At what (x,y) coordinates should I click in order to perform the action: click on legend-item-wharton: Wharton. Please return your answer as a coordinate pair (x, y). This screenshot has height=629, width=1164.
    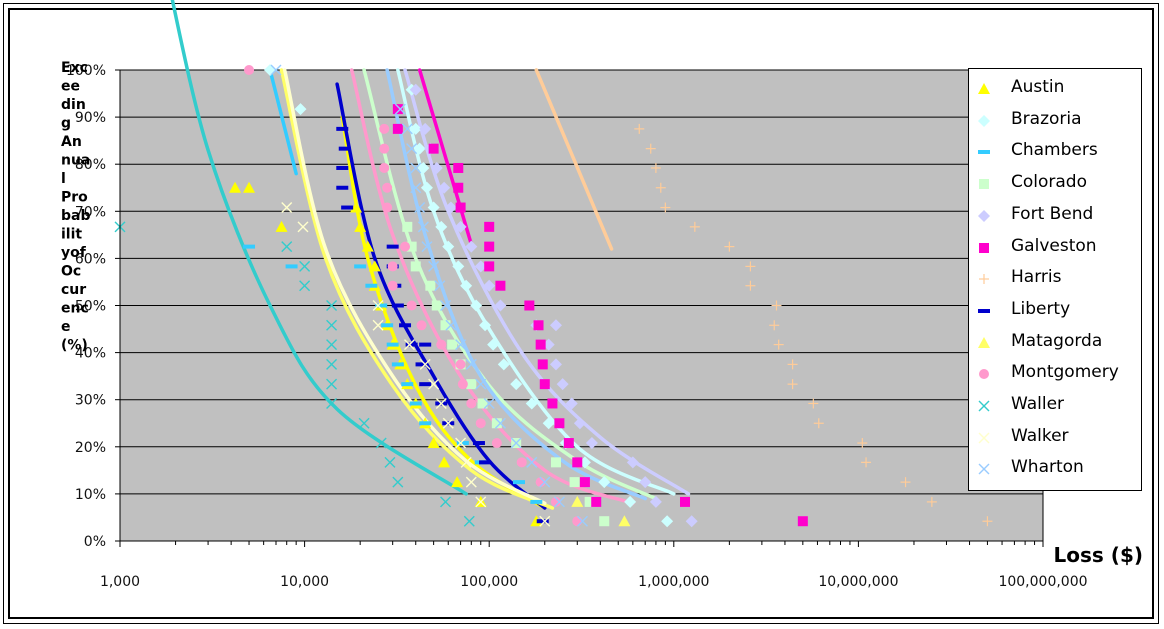
    Looking at the image, I should click on (1055, 468).